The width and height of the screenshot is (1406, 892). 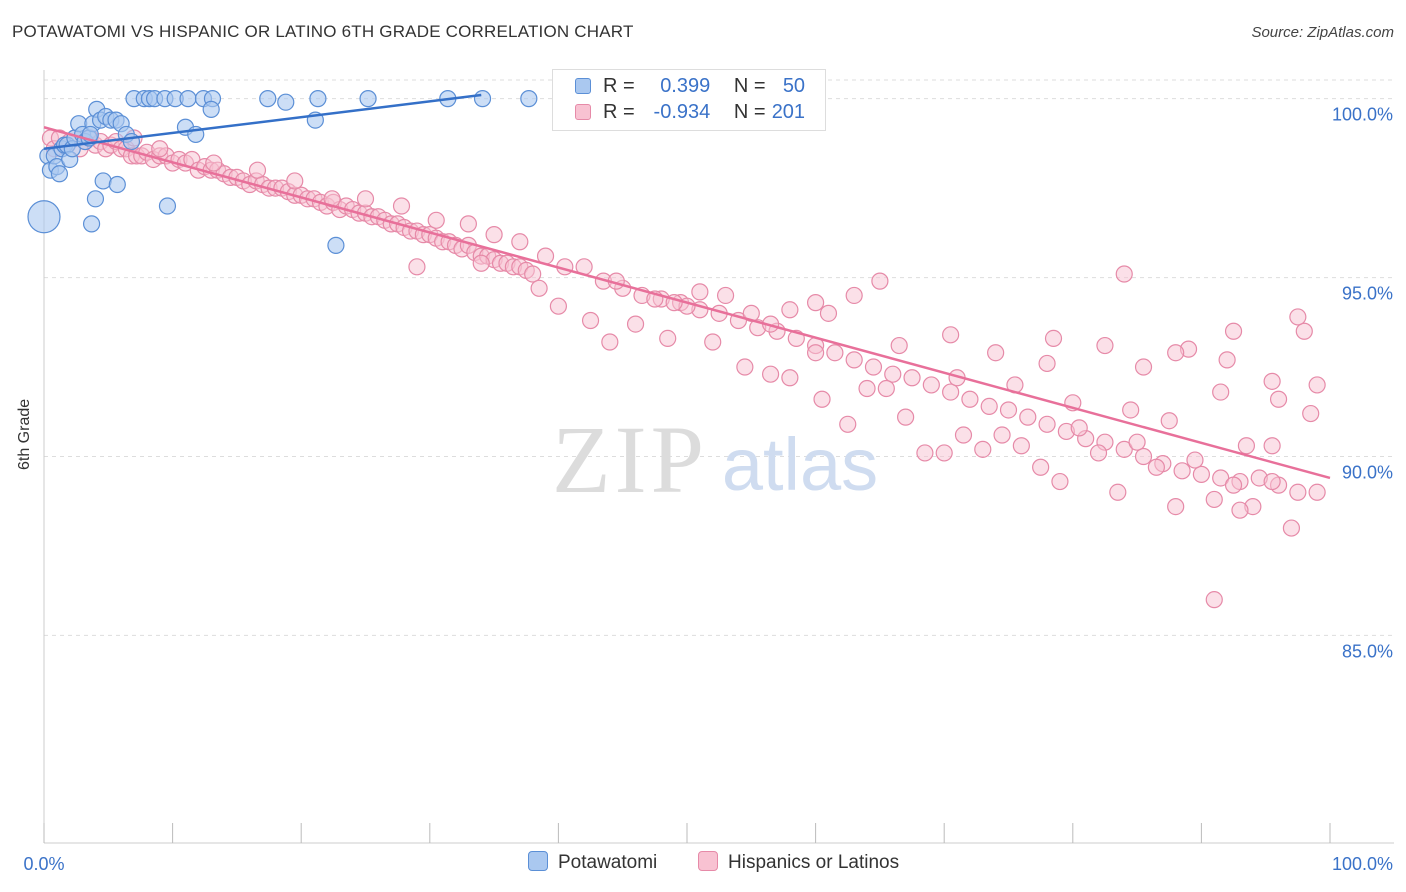 What do you see at coordinates (43, 864) in the screenshot?
I see `x-tick-label: 0.0%` at bounding box center [43, 864].